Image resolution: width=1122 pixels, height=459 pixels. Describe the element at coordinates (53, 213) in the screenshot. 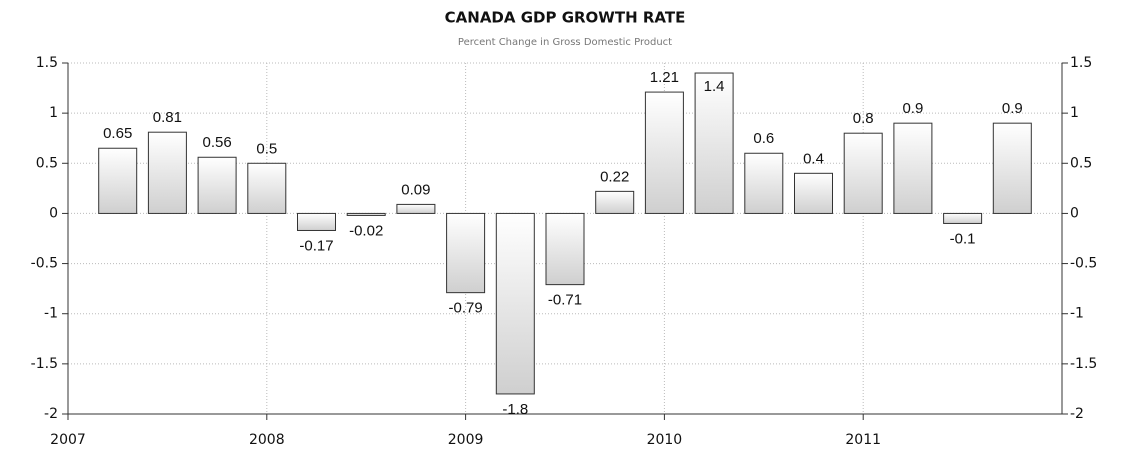

I see `y-tick-label: 0` at that location.